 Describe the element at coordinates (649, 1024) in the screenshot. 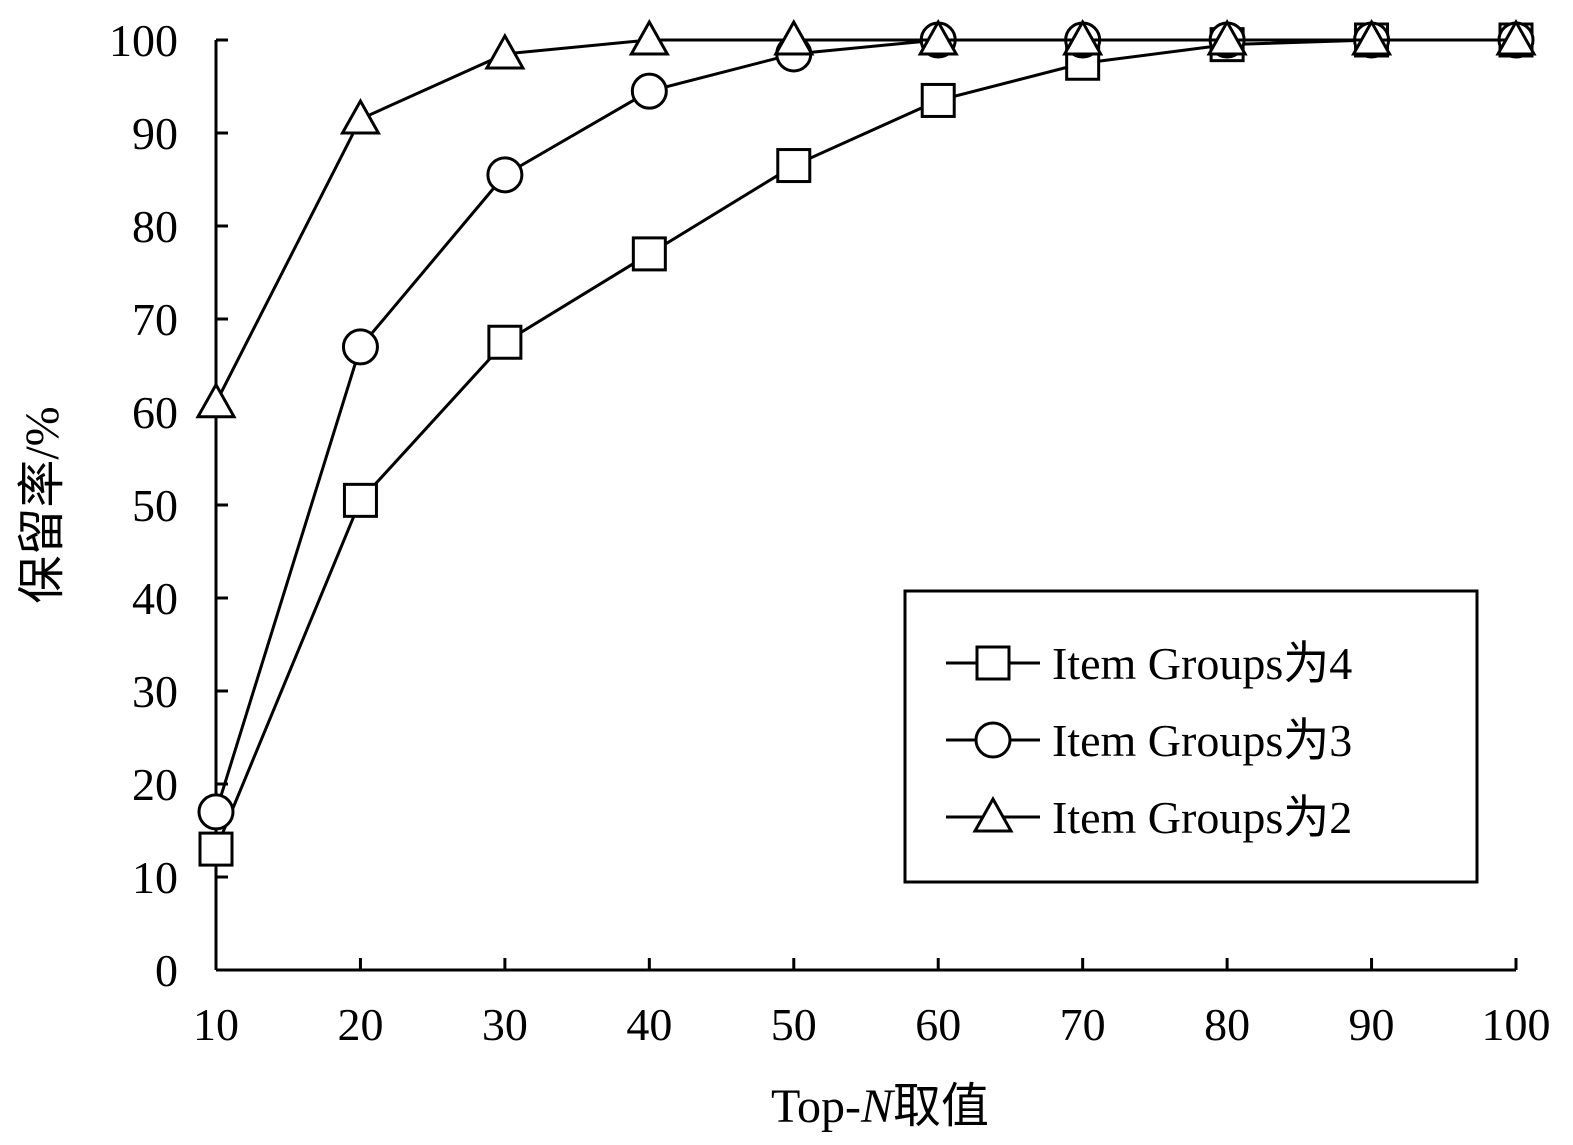

I see `x-tick-label: 40` at that location.